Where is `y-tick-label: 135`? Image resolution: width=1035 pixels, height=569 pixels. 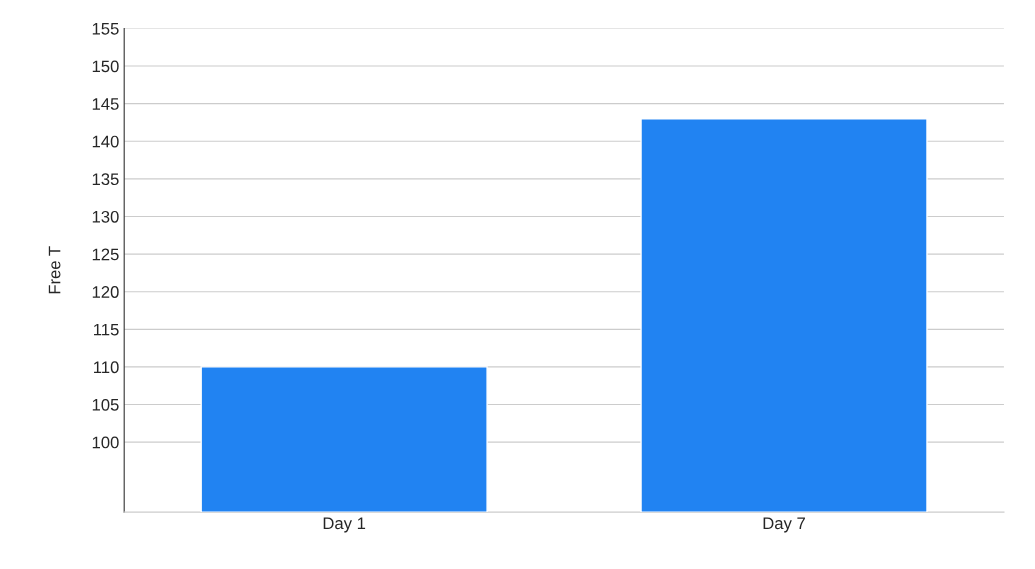 y-tick-label: 135 is located at coordinates (105, 179).